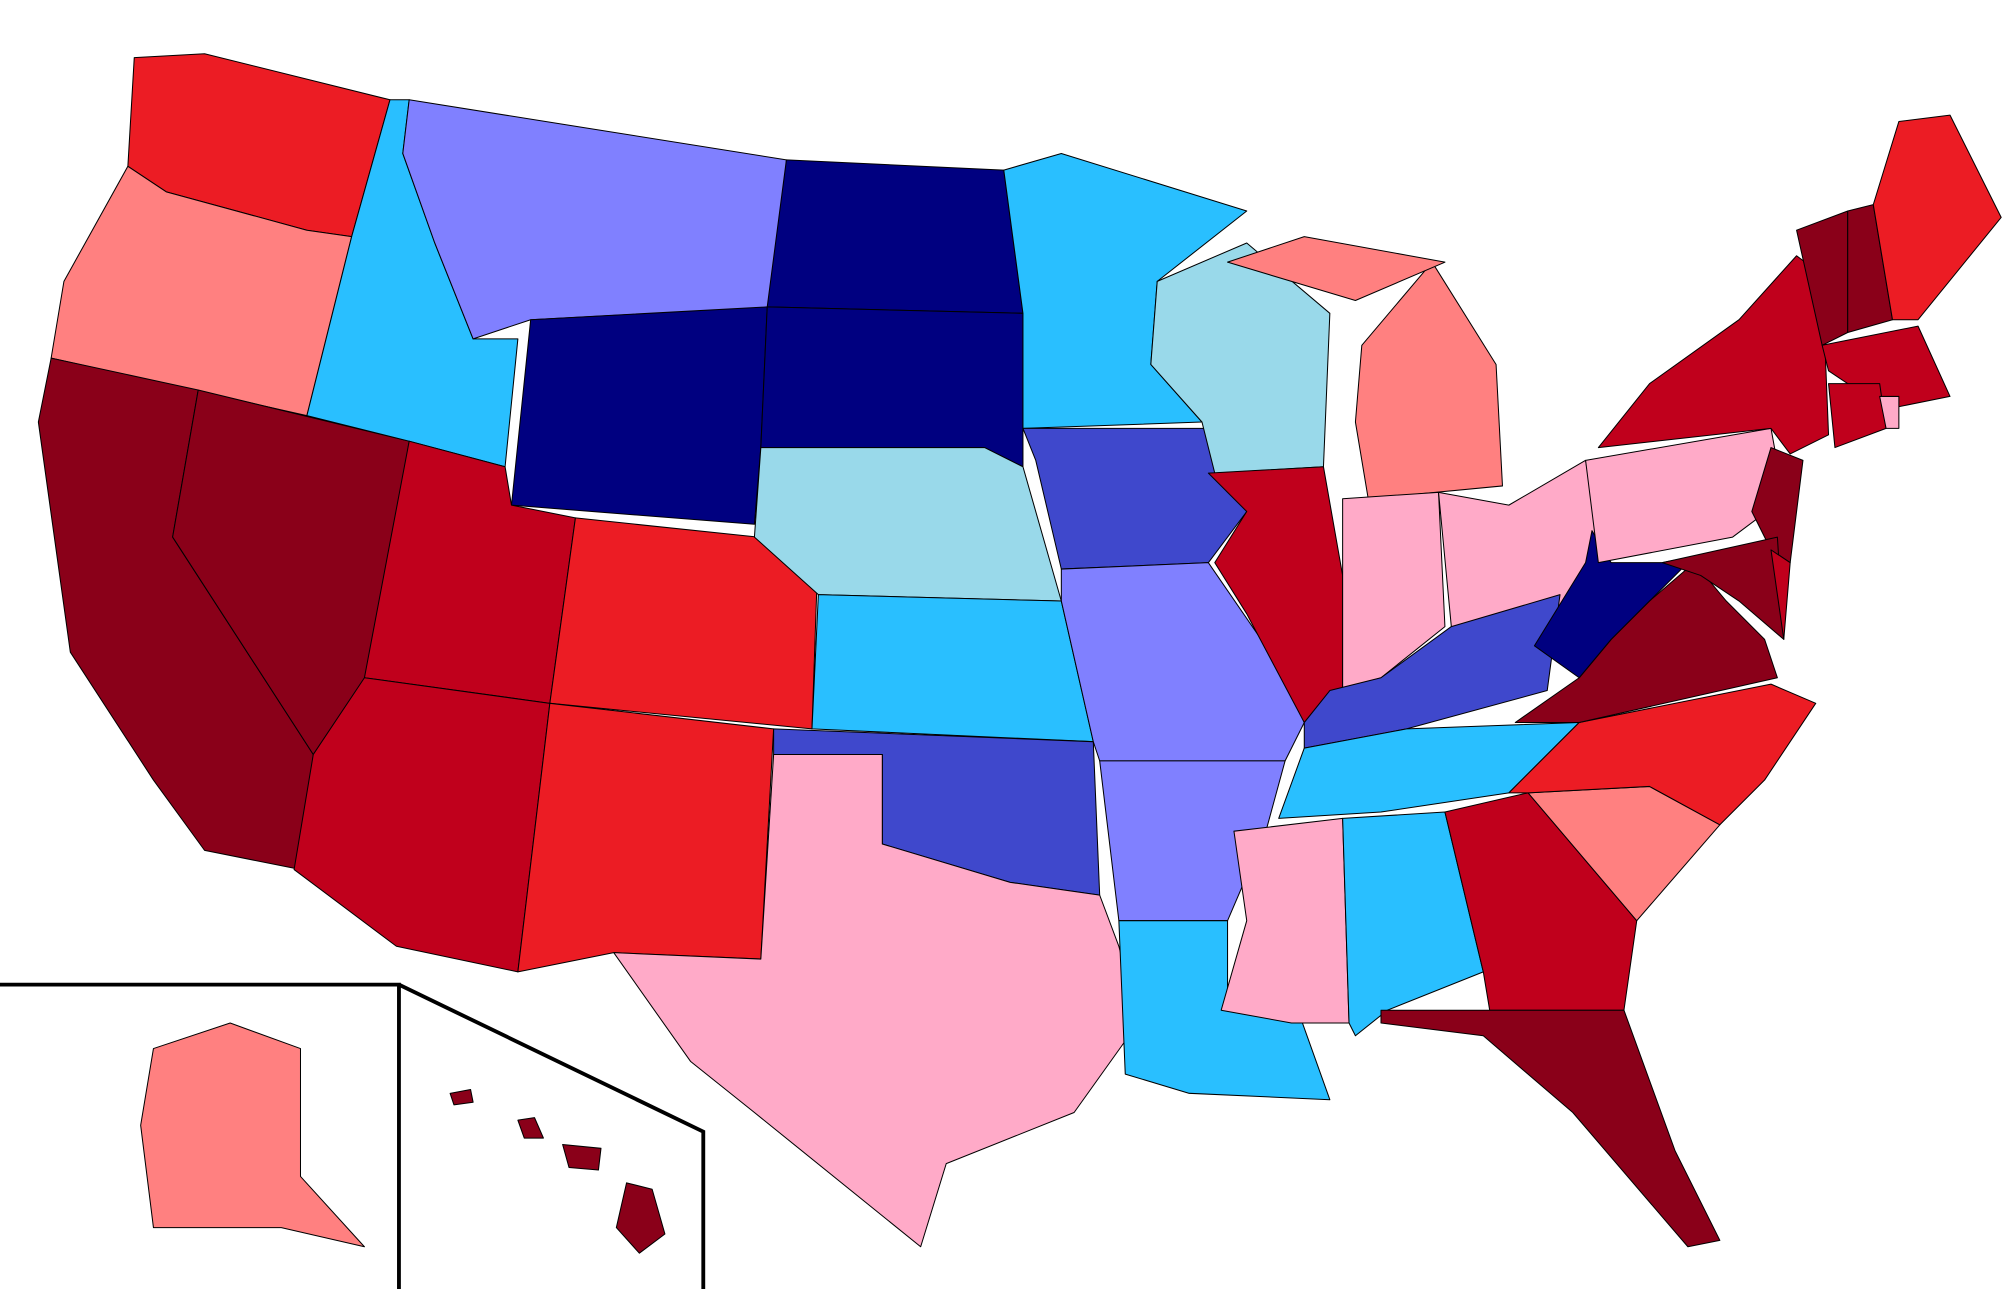  What do you see at coordinates (552, 1135) in the screenshot?
I see `inset-frame` at bounding box center [552, 1135].